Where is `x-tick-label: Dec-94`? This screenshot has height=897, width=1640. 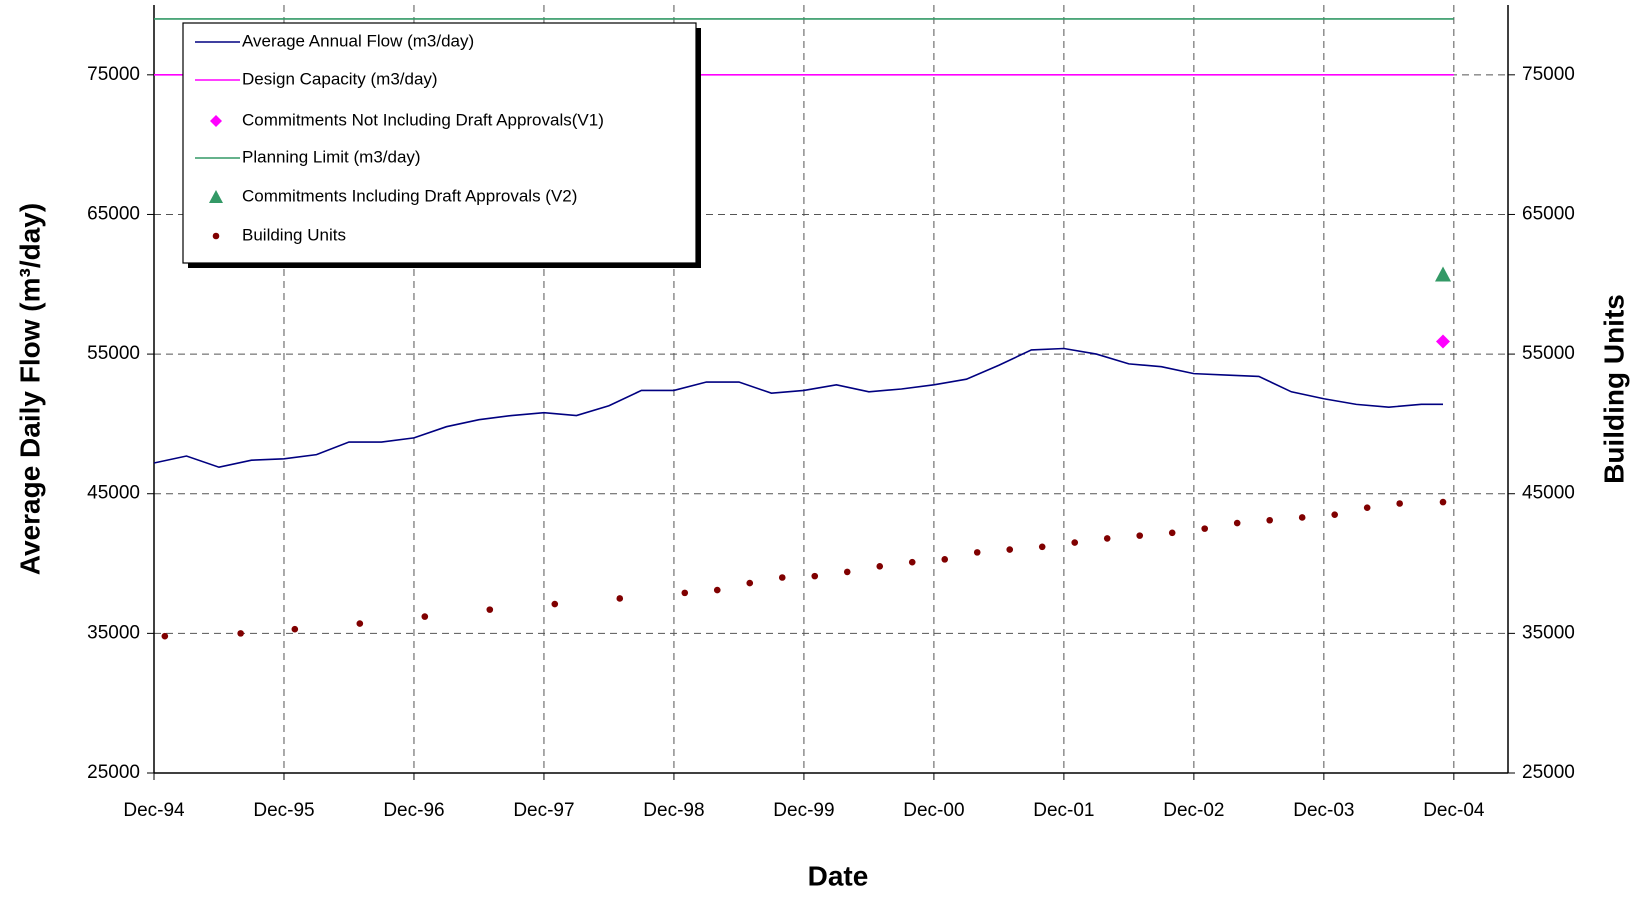
x-tick-label: Dec-94 is located at coordinates (154, 810).